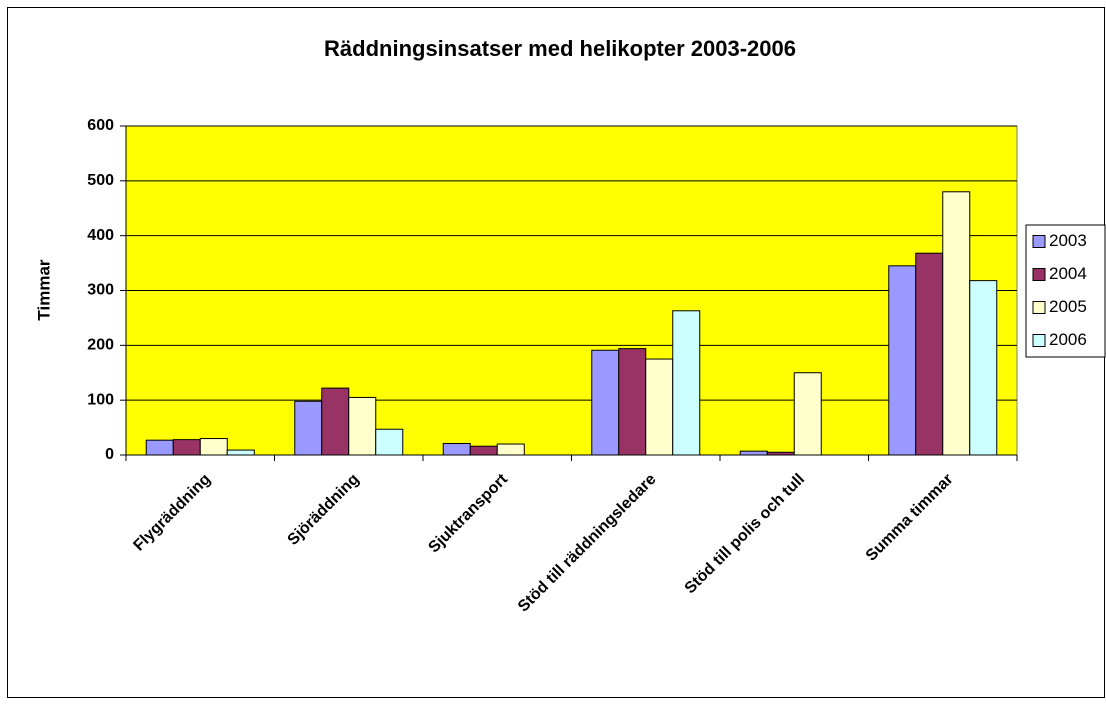  Describe the element at coordinates (1068, 339) in the screenshot. I see `legend-label: 2006` at that location.